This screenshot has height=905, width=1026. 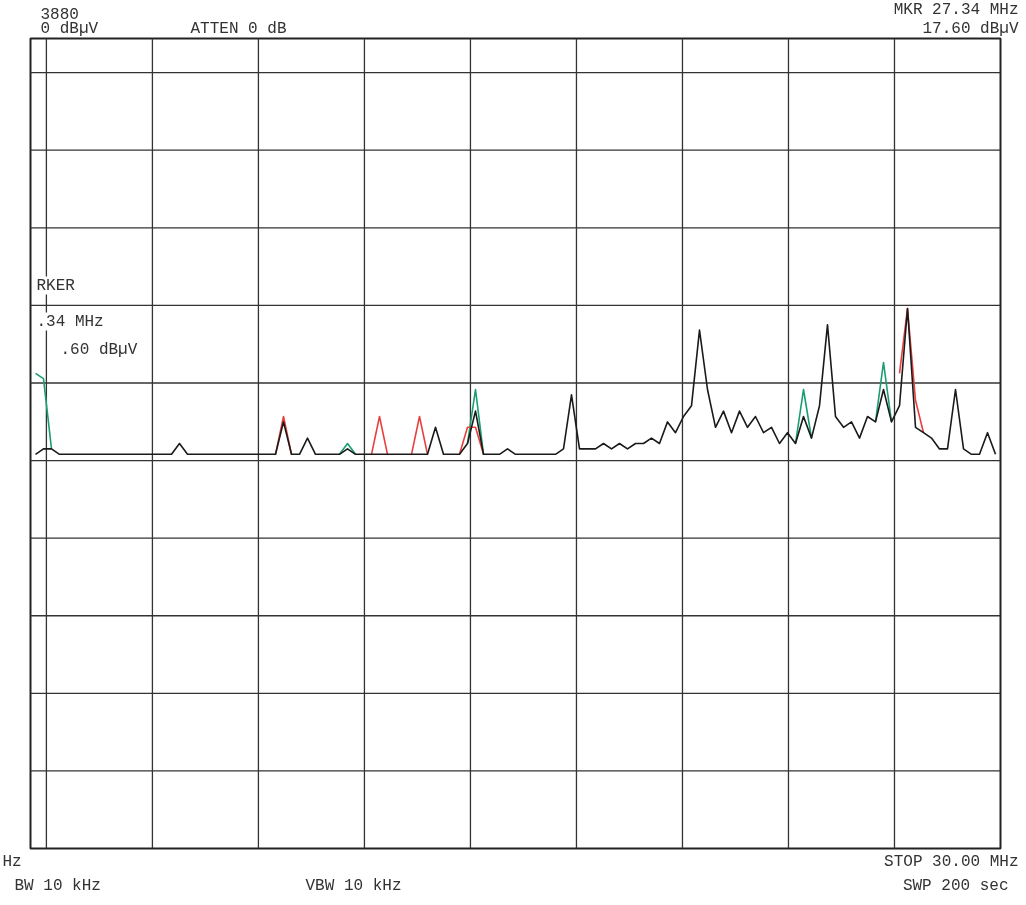 I want to click on text: RKER, so click(x=56, y=285).